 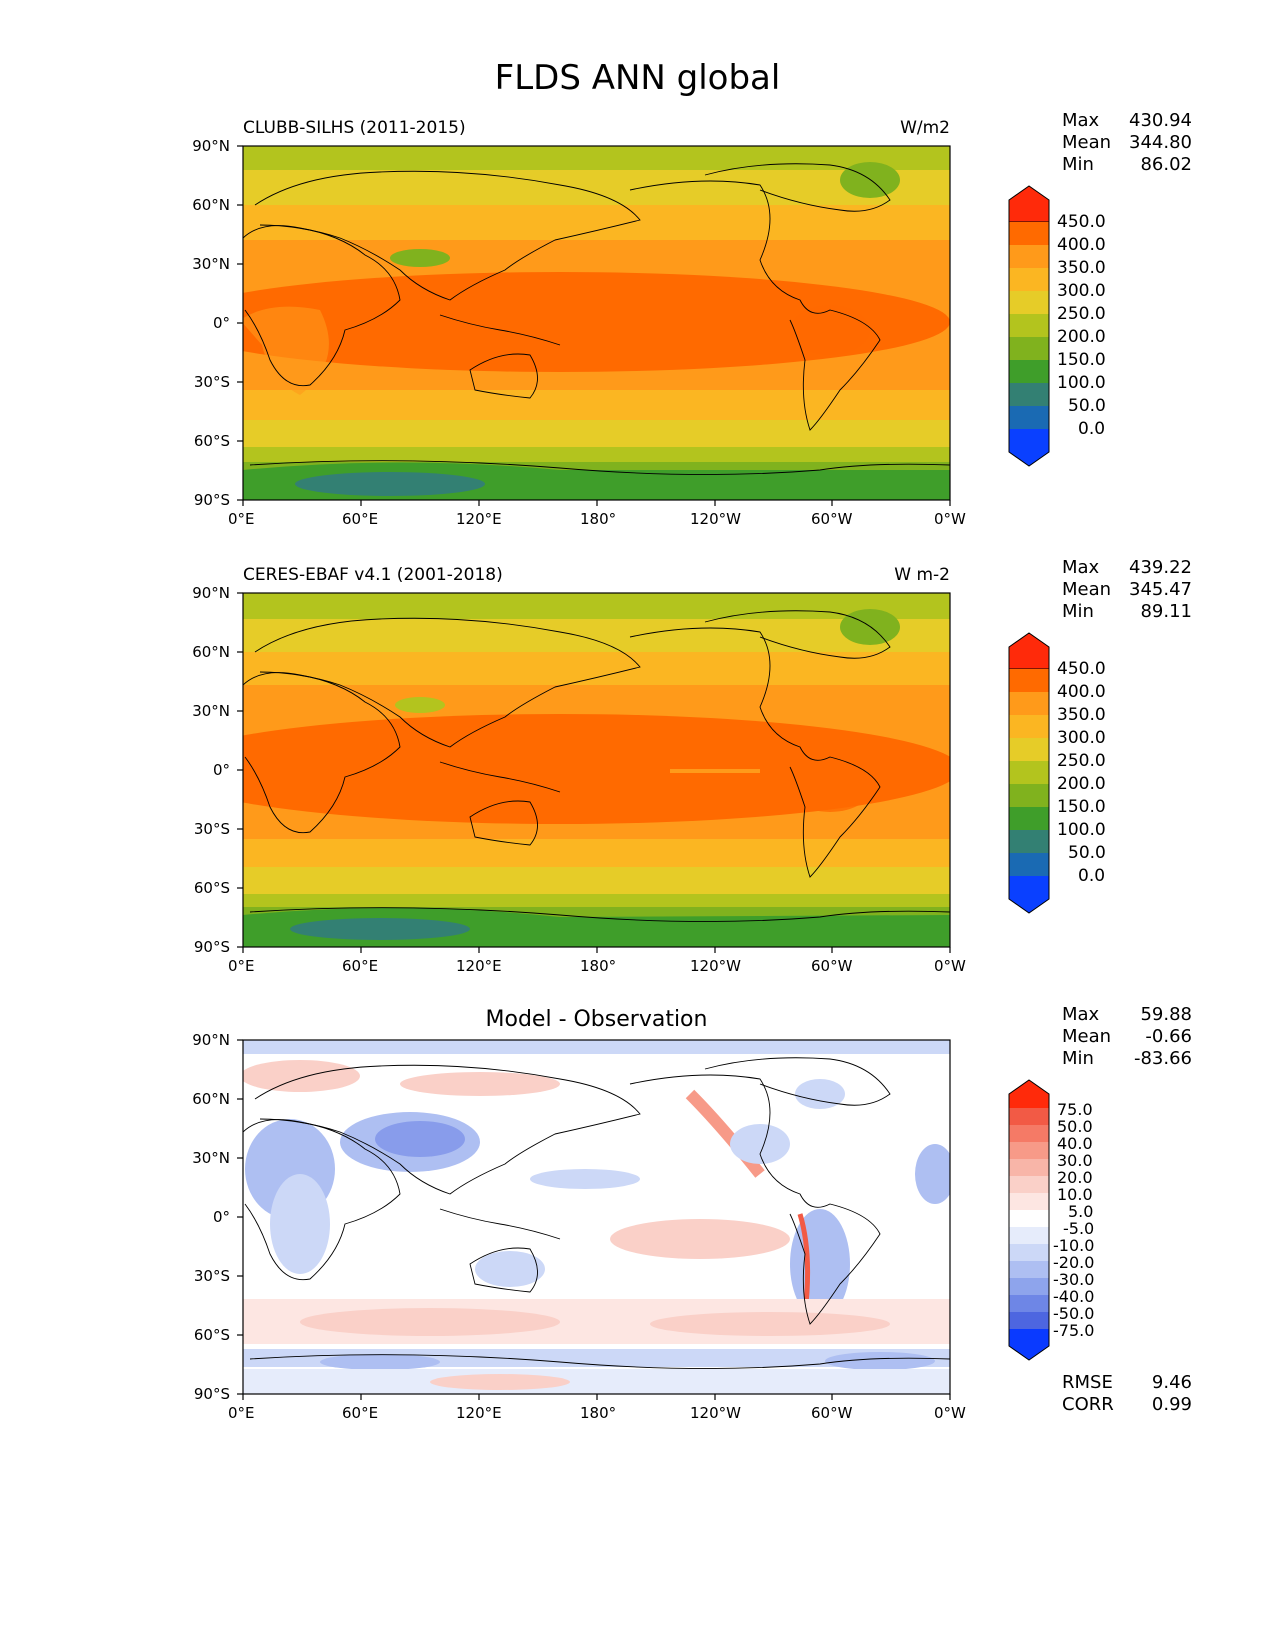 I want to click on stats-box: Max 439.22 Mean 345.47 Min 89.11, so click(x=1127, y=590).